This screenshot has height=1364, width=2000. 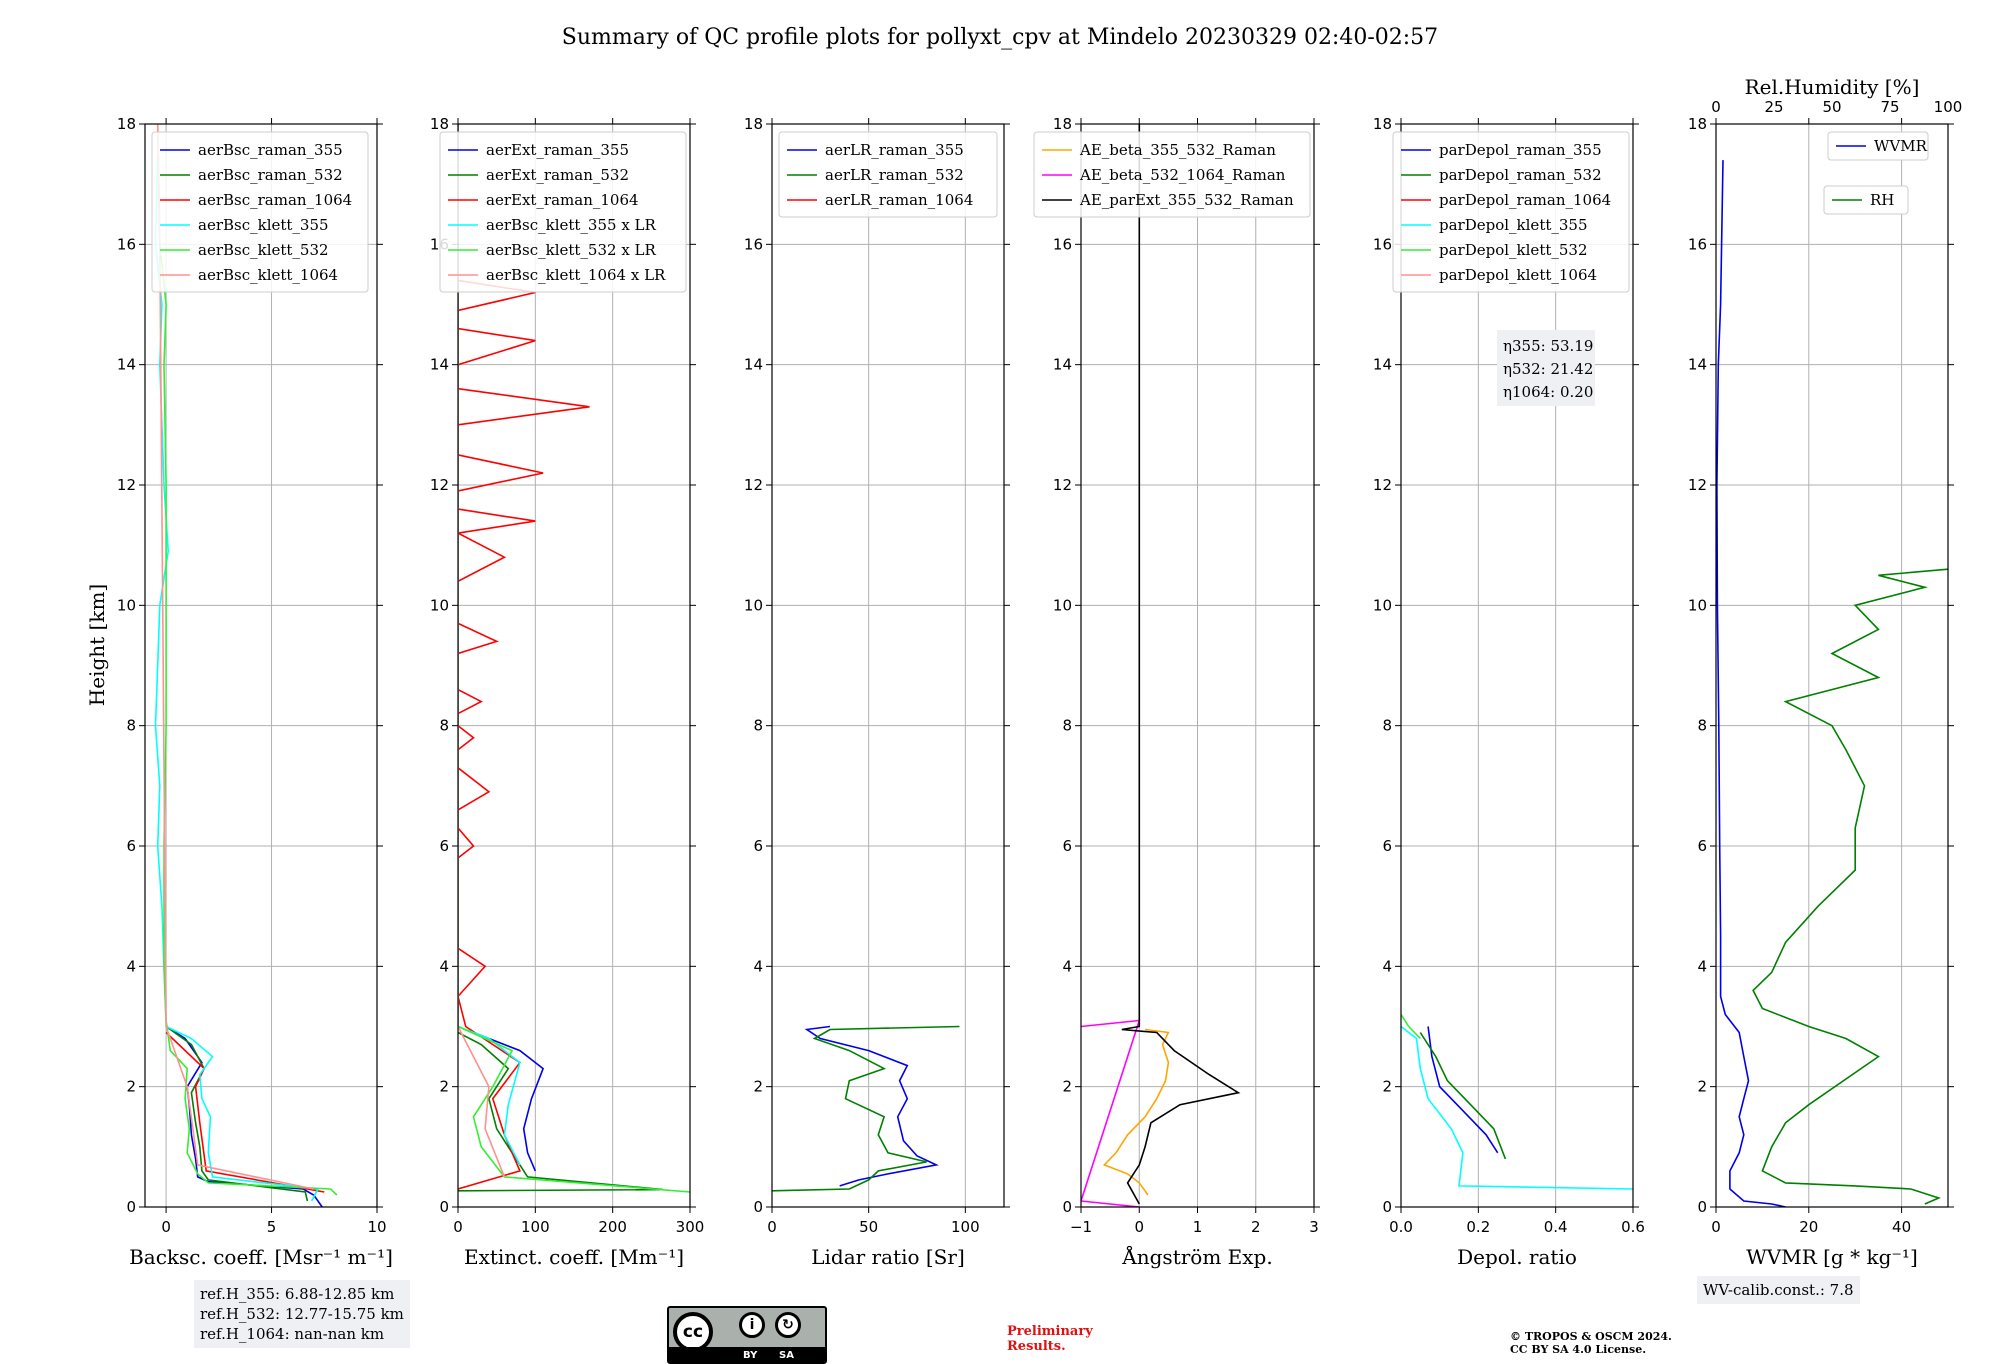 What do you see at coordinates (263, 250) in the screenshot?
I see `legend-entry: aerBsc_klett_532` at bounding box center [263, 250].